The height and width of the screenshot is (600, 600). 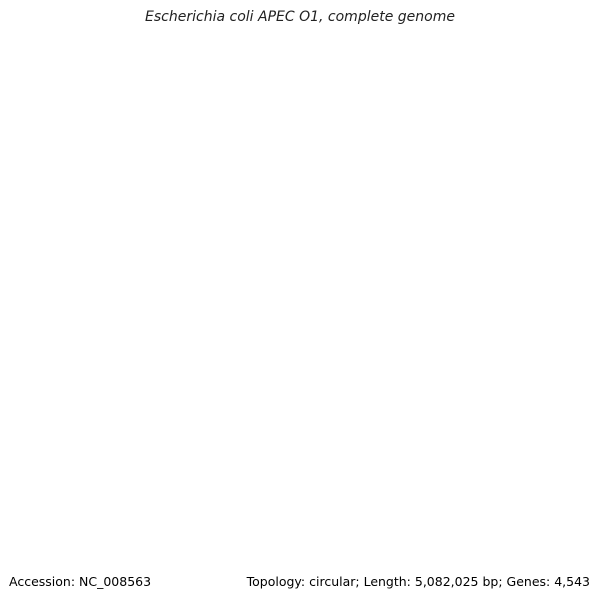 What do you see at coordinates (80, 581) in the screenshot?
I see `accession-text: Accession: NC_008563` at bounding box center [80, 581].